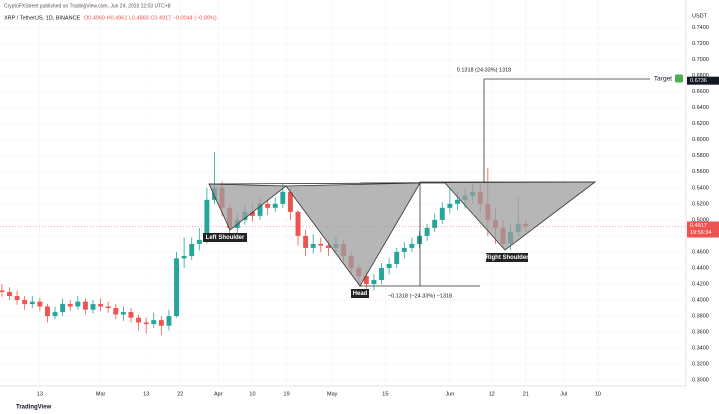 The height and width of the screenshot is (414, 719). What do you see at coordinates (34, 408) in the screenshot?
I see `logo: TradingView` at bounding box center [34, 408].